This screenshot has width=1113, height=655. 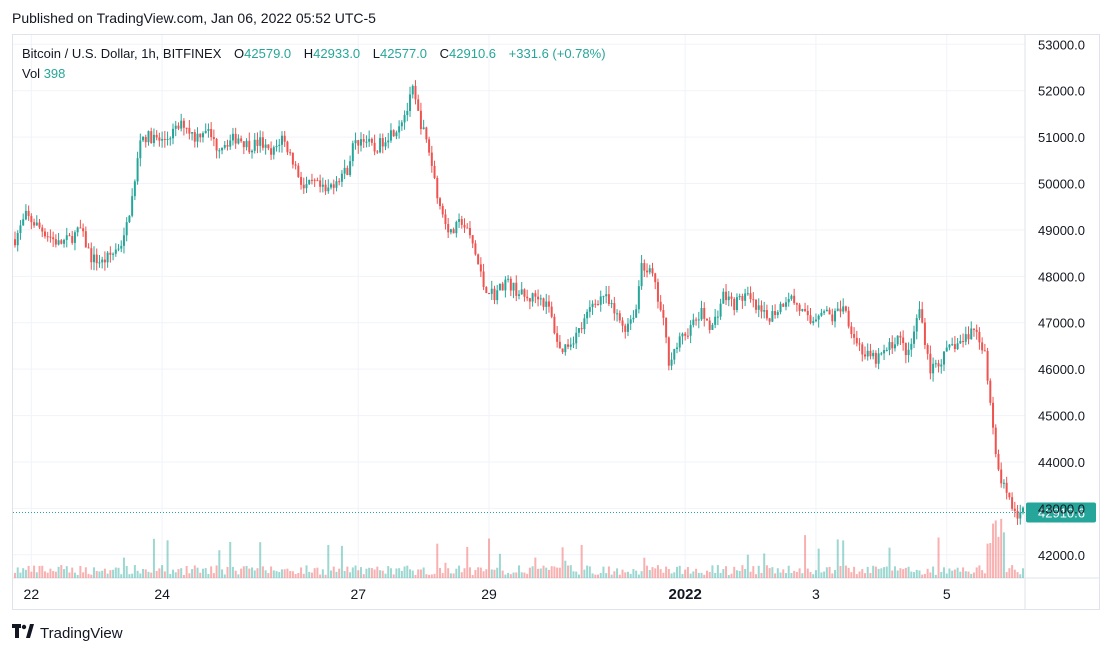 What do you see at coordinates (1061, 323) in the screenshot?
I see `y-tick-label: 47000.0` at bounding box center [1061, 323].